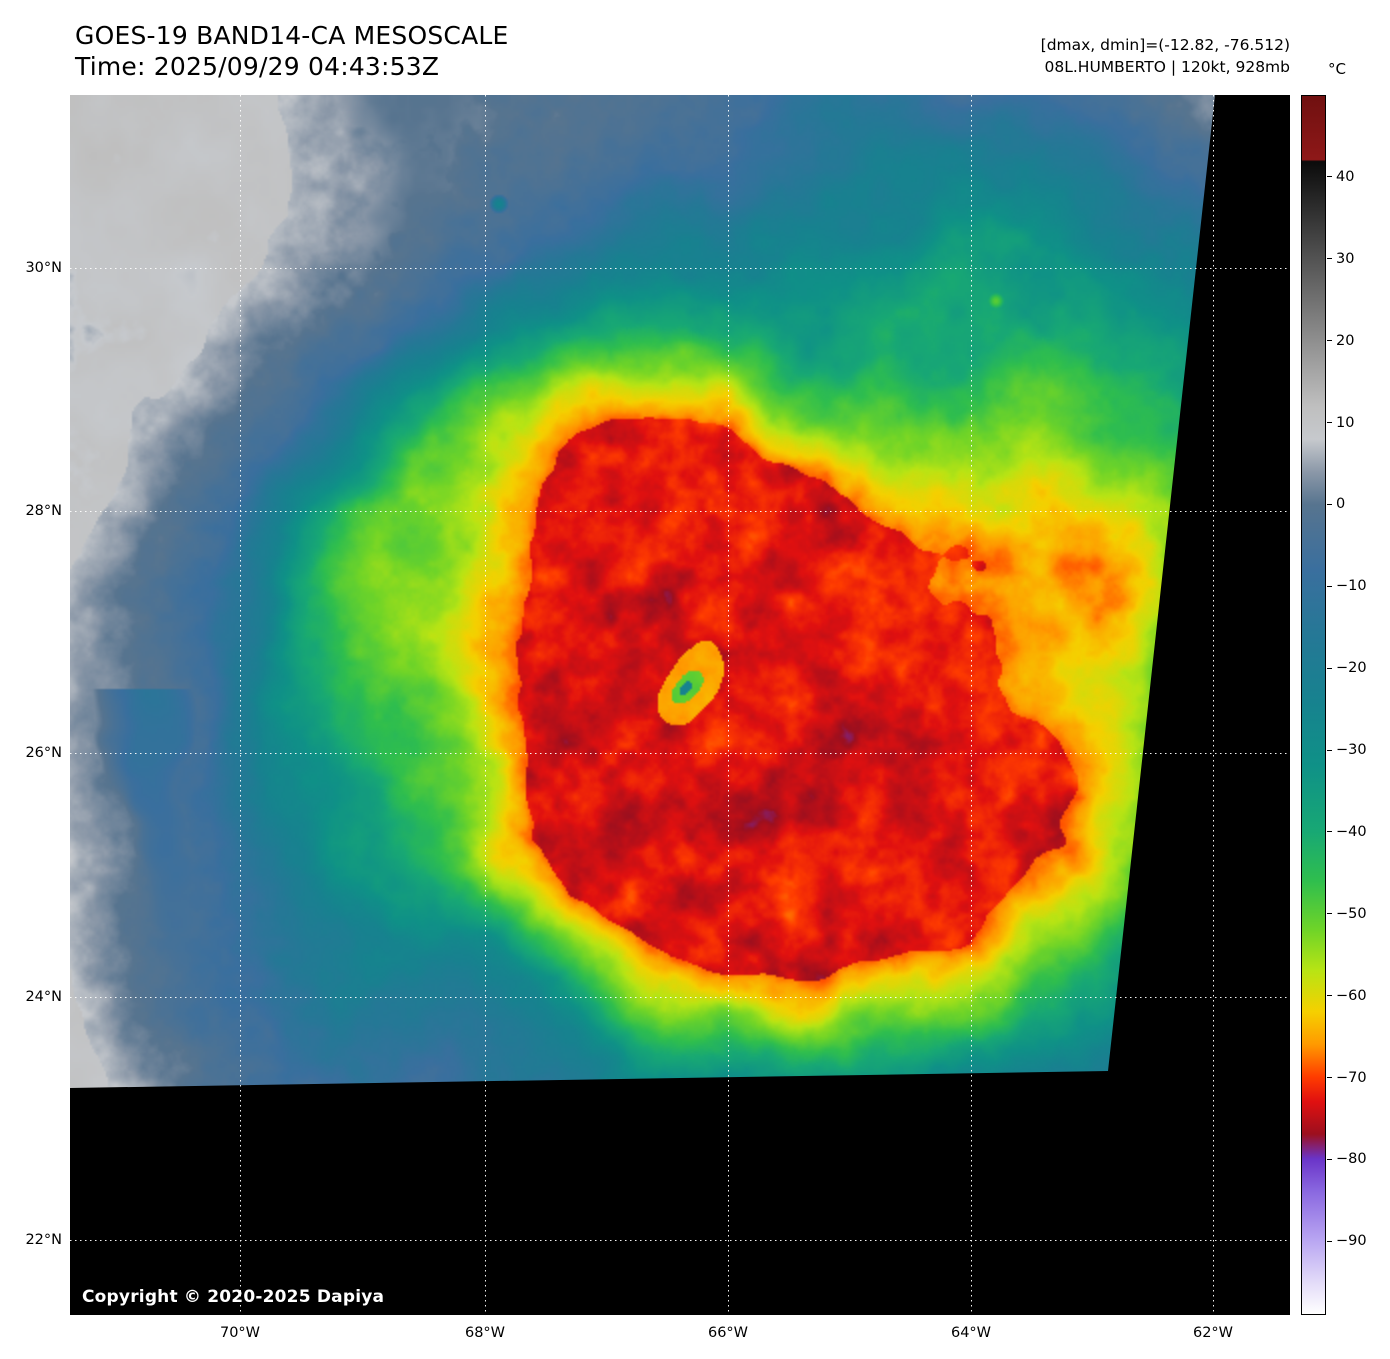 The image size is (1390, 1359). What do you see at coordinates (1345, 340) in the screenshot?
I see `colorbar-tick-label: 20` at bounding box center [1345, 340].